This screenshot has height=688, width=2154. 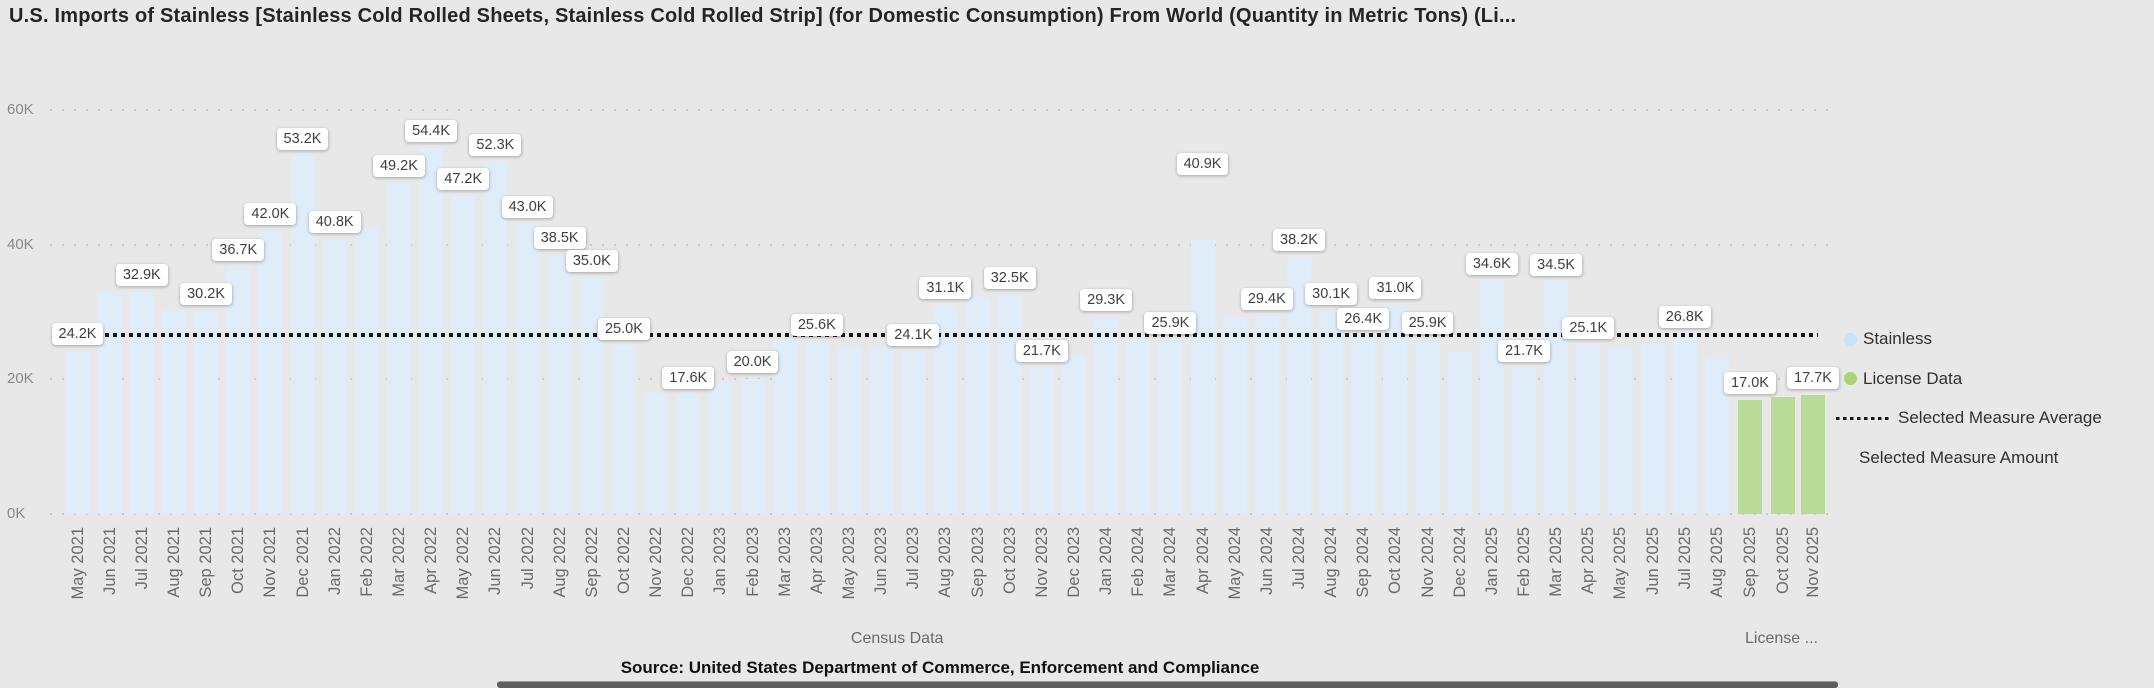 I want to click on bar-nov-2021, so click(x=270, y=372).